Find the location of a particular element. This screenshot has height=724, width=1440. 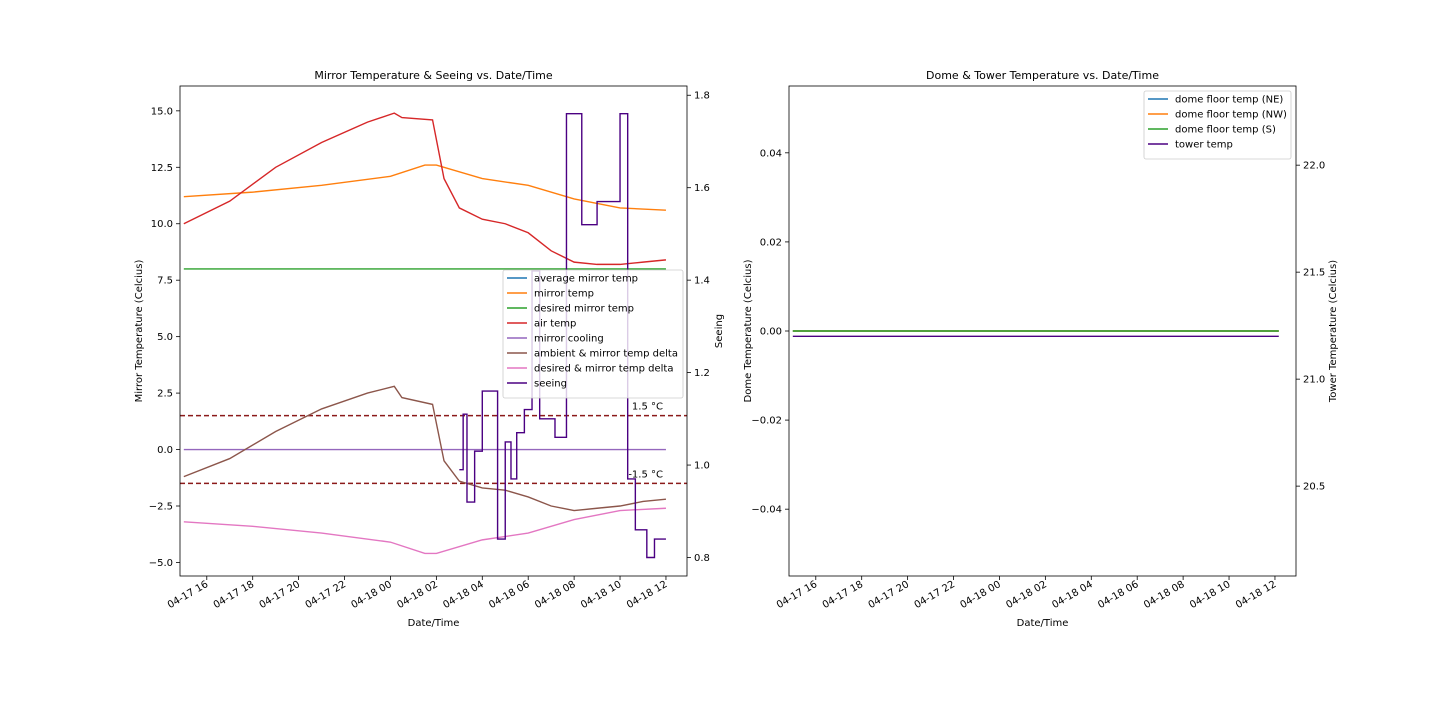

y-right-tick-label: 1.0 is located at coordinates (702, 466).